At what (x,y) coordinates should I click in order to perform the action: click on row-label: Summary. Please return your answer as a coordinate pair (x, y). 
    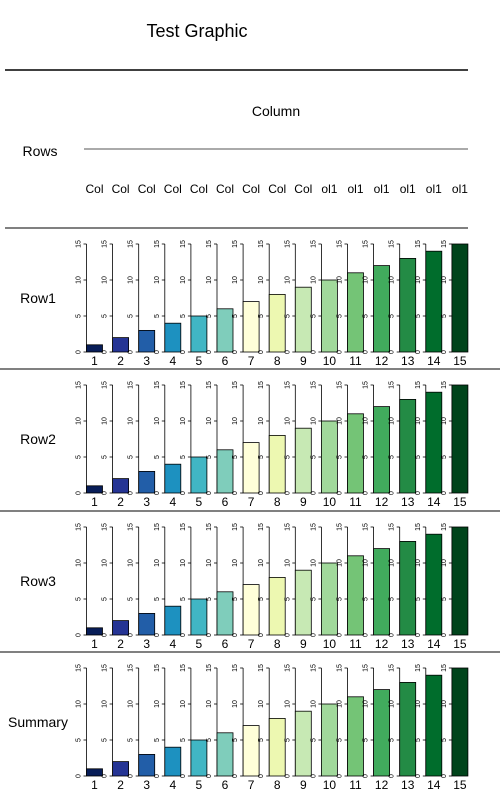
    Looking at the image, I should click on (38, 722).